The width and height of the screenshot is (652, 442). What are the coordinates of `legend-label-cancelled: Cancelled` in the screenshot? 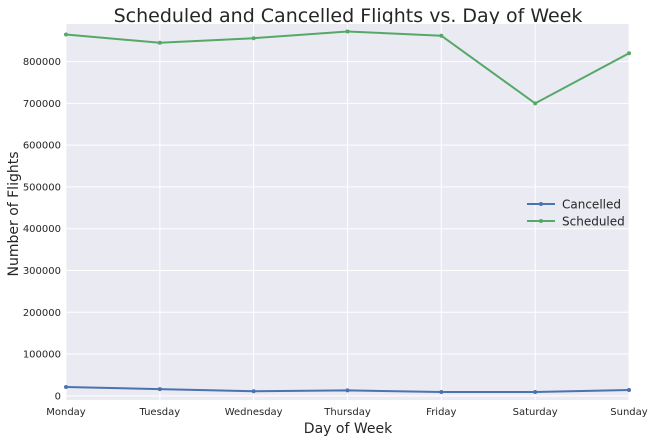 It's located at (591, 205).